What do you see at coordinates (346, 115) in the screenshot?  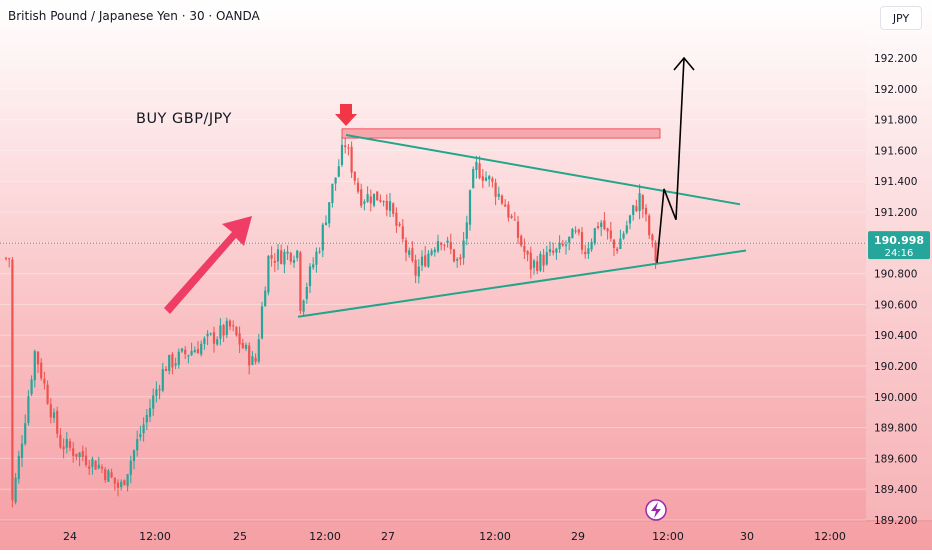 I see `down-marker-icon` at bounding box center [346, 115].